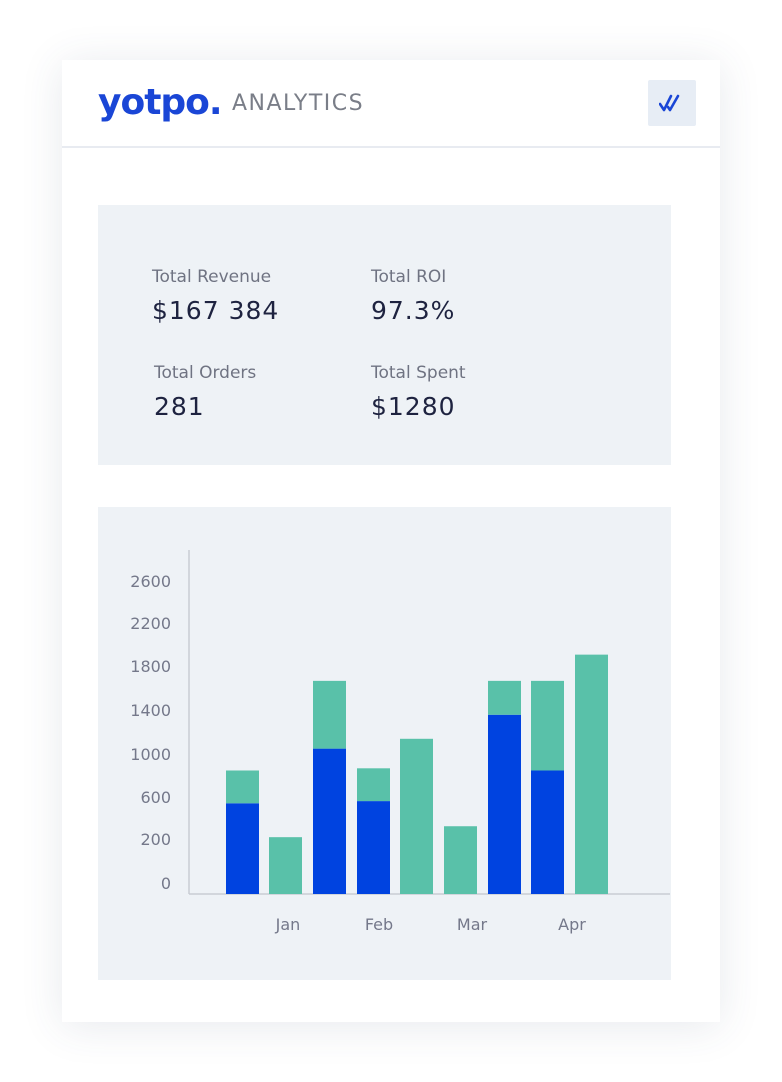  What do you see at coordinates (413, 310) in the screenshot?
I see `stat-value: 97.3%` at bounding box center [413, 310].